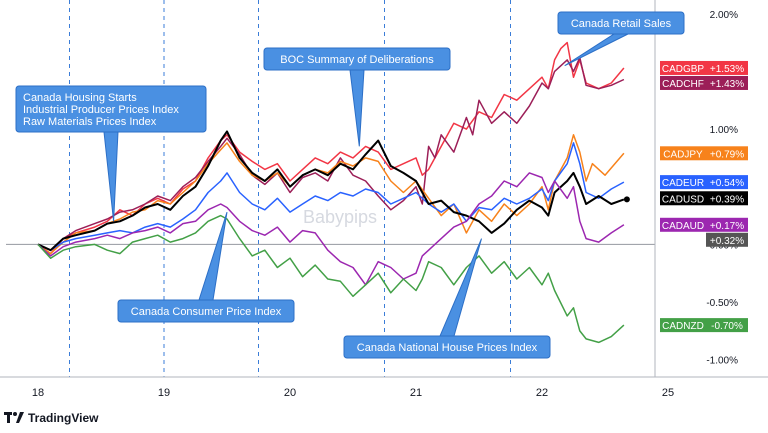 The image size is (768, 433). I want to click on annotation-callout-2: Canada Retail Sales, so click(621, 39).